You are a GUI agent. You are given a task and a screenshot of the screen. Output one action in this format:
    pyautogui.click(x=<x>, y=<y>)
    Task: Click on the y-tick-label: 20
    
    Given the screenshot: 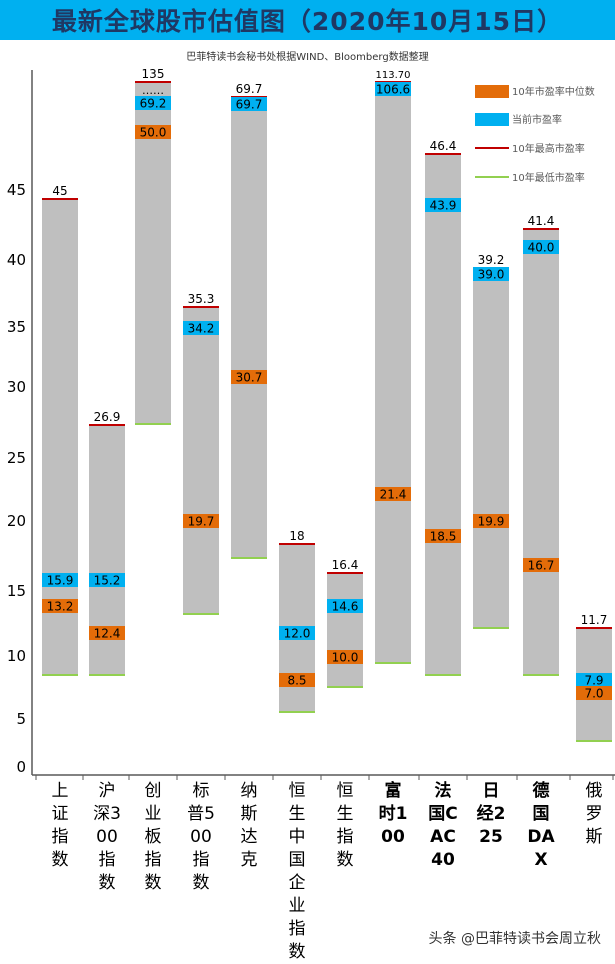 What is the action you would take?
    pyautogui.click(x=16, y=521)
    